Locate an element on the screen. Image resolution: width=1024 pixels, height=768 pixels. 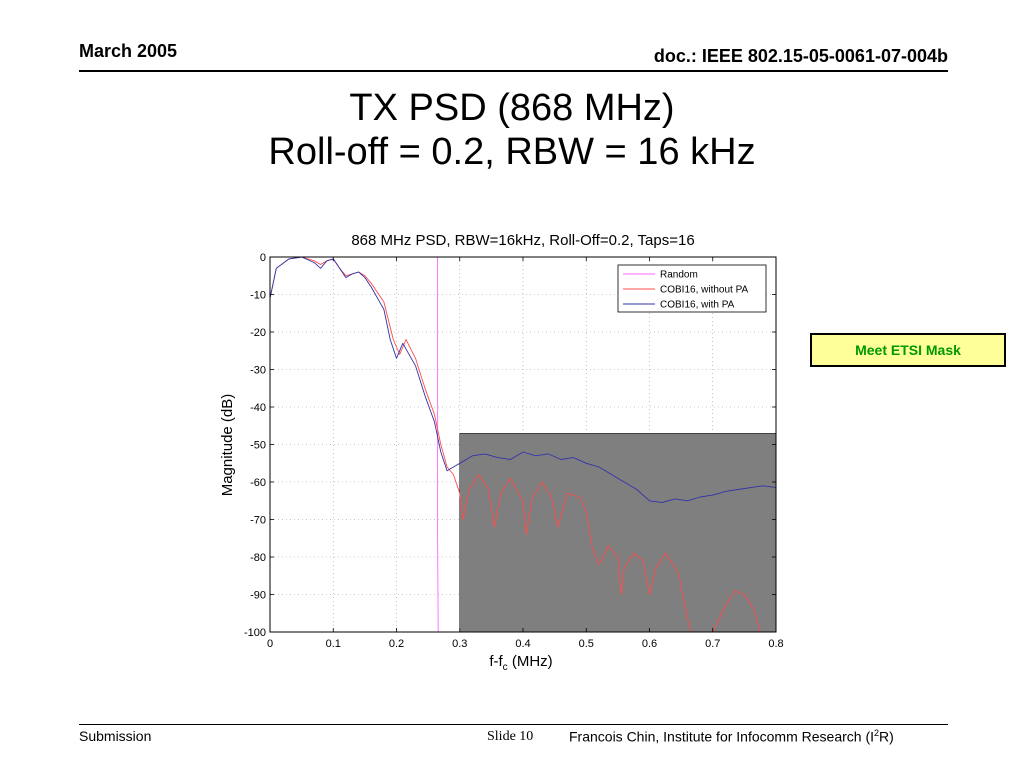
y-tick-label: -10 is located at coordinates (258, 296).